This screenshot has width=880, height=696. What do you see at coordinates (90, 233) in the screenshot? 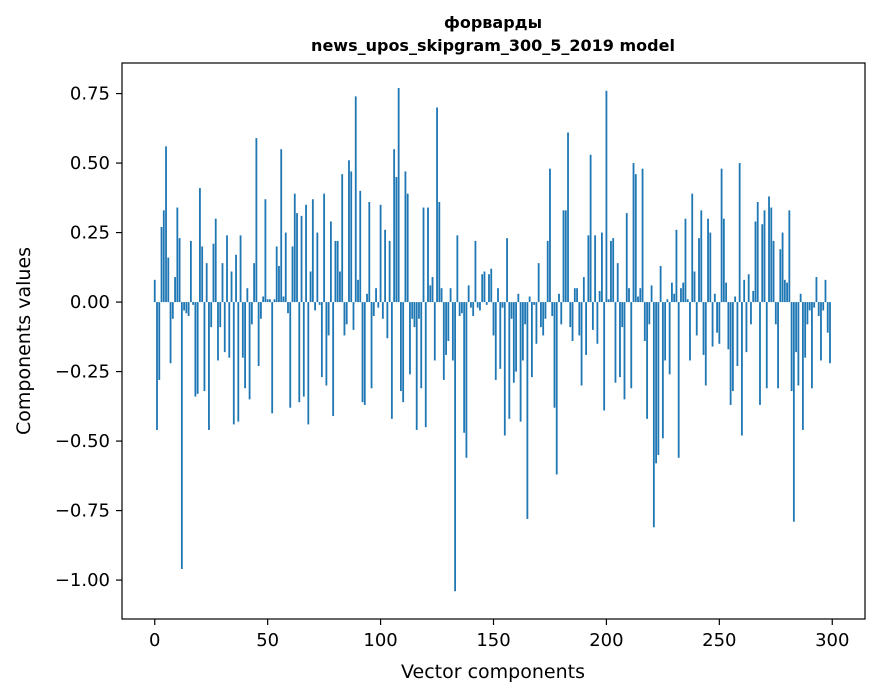
I see `y-tick-label: 0.25` at bounding box center [90, 233].